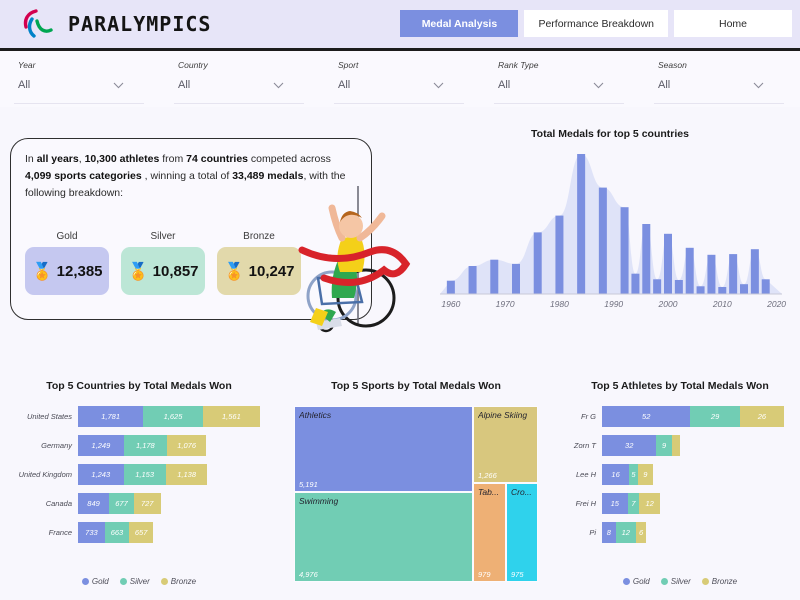 This screenshot has height=600, width=800. I want to click on bar-segment-gold: 1,249, so click(101, 445).